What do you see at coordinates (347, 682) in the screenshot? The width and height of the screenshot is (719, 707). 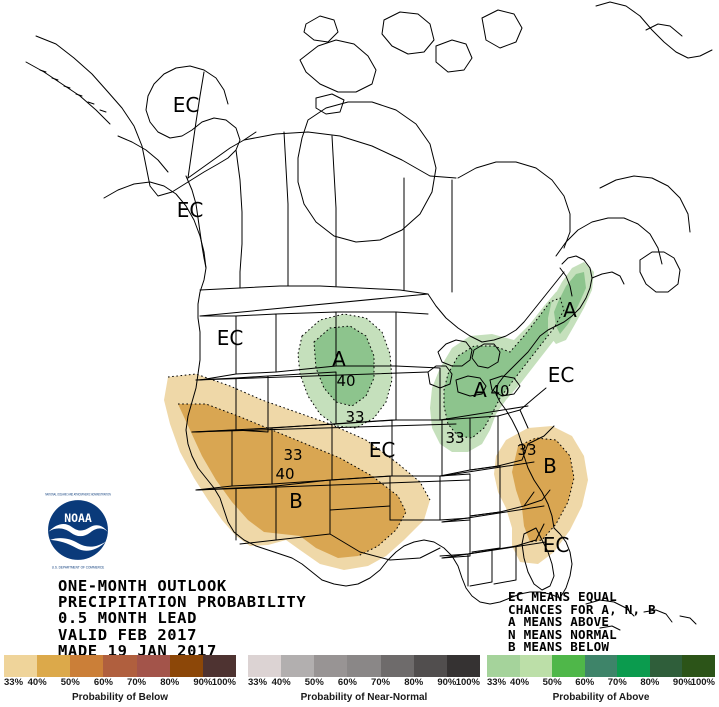 I see `colorbar-near-normal-tick-3: 60%` at bounding box center [347, 682].